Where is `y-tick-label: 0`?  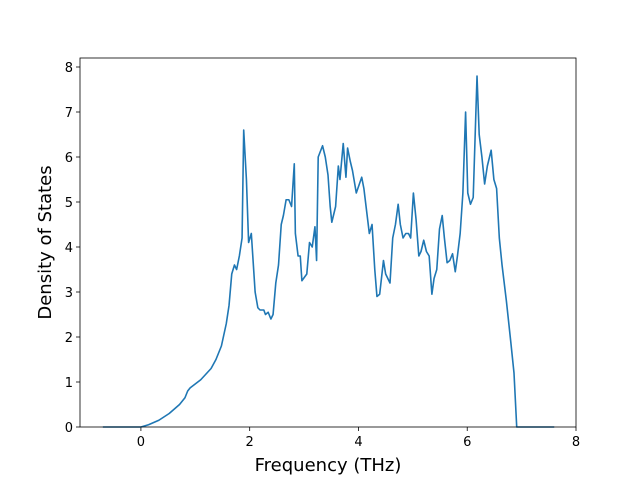
y-tick-label: 0 is located at coordinates (69, 428).